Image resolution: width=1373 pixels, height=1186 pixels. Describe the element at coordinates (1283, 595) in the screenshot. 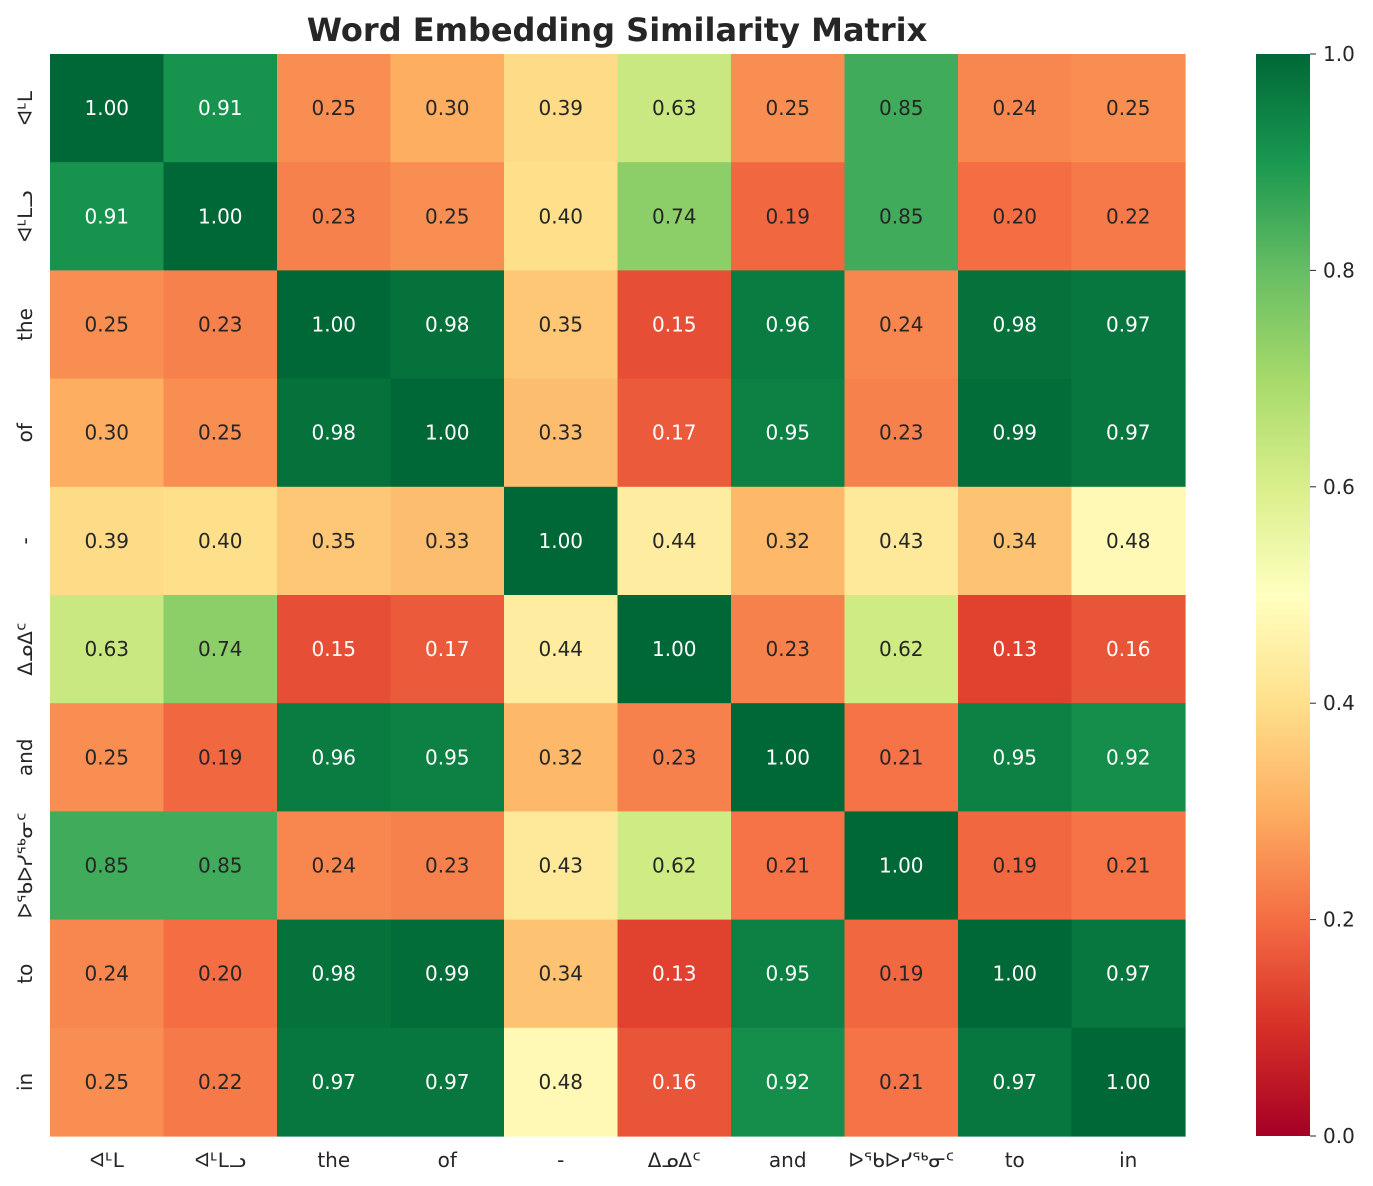

I see `colorbar-gradient` at that location.